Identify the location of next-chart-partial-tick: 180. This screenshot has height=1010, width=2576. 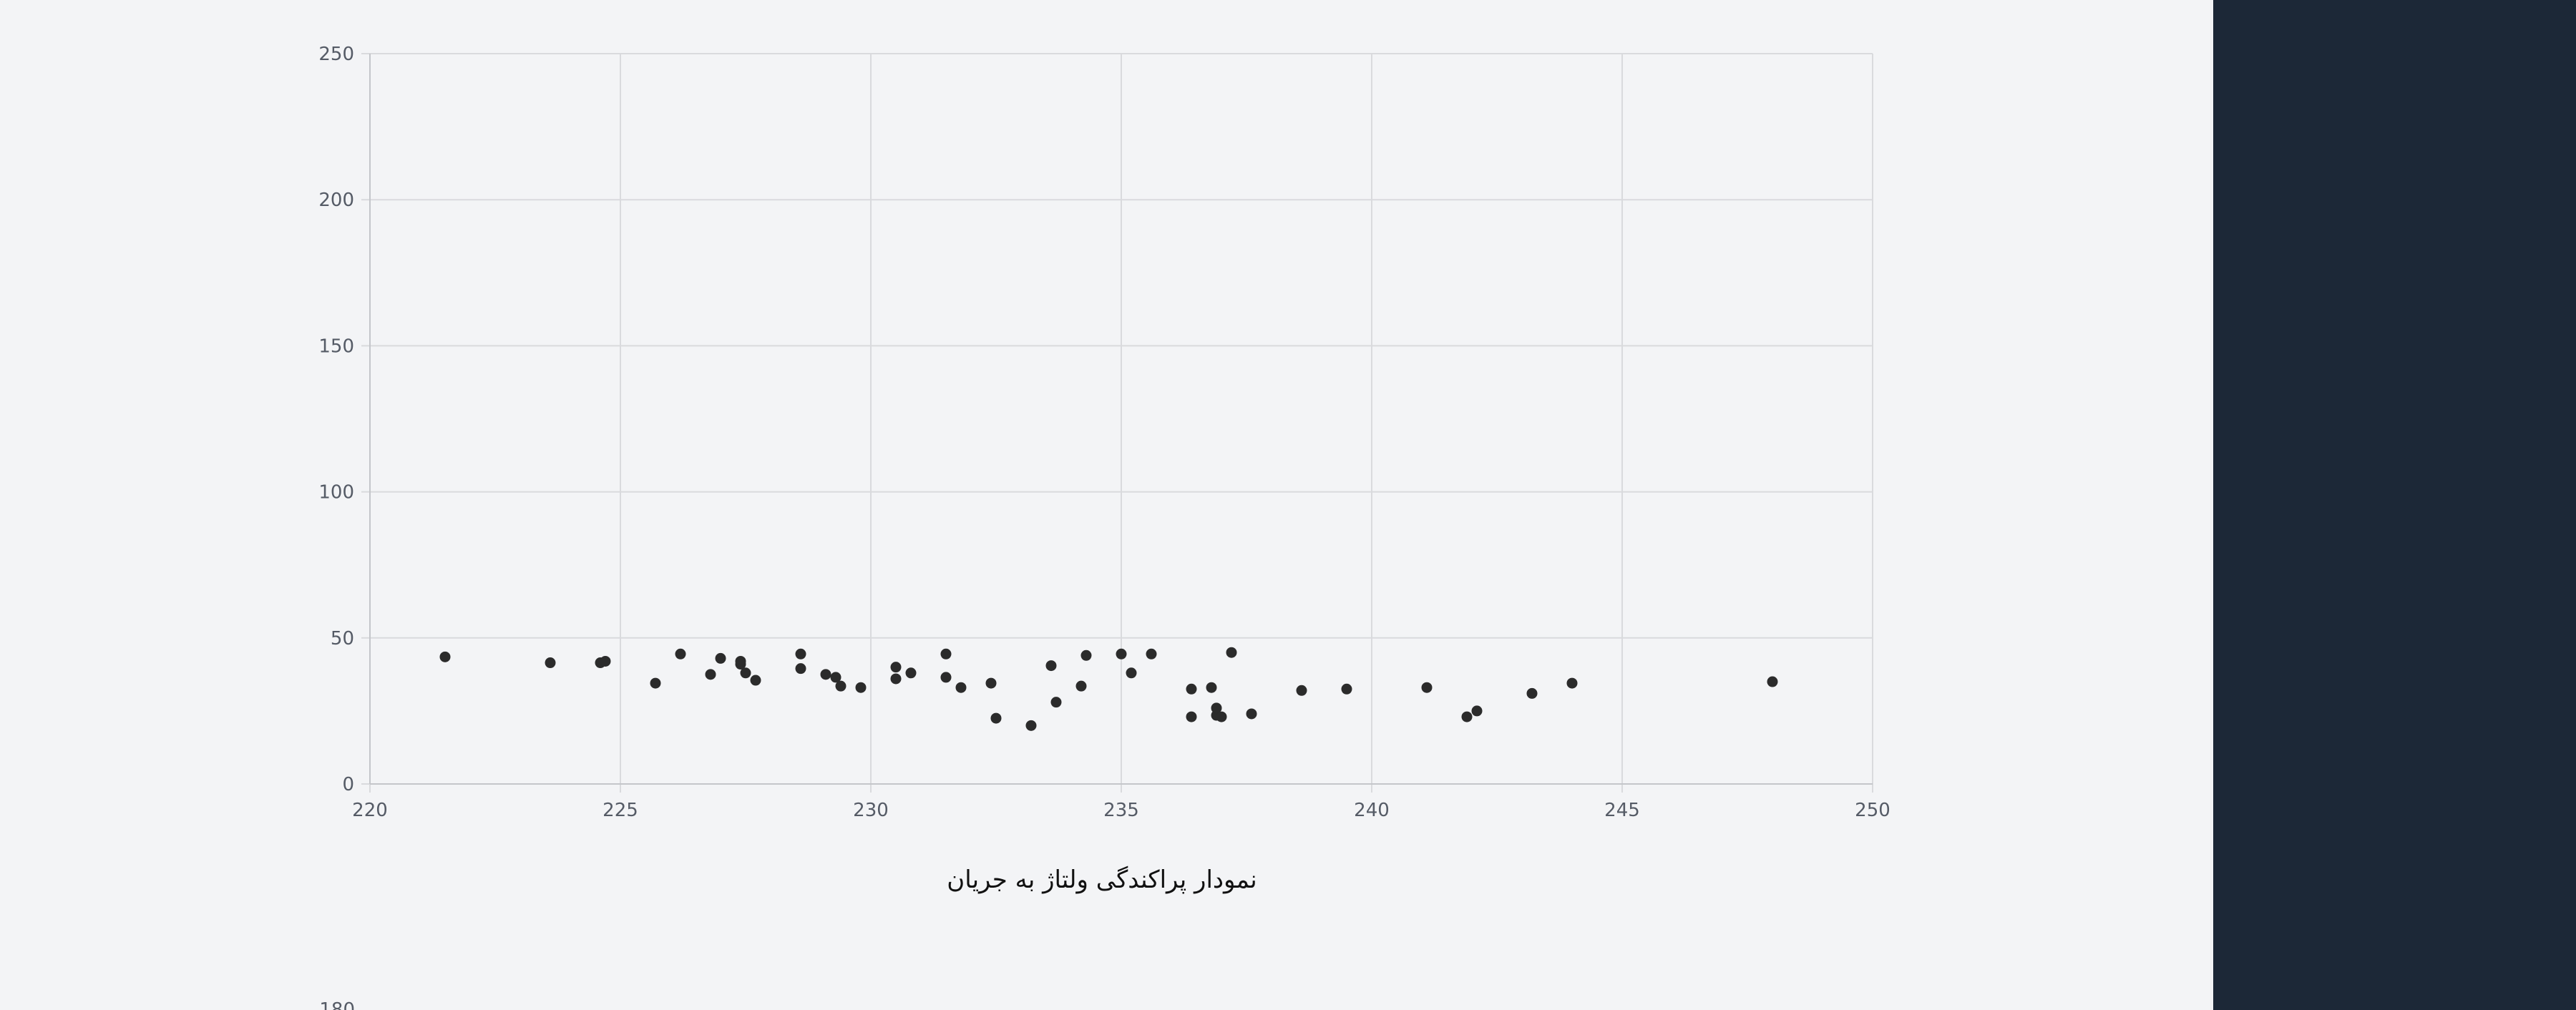
(337, 1004).